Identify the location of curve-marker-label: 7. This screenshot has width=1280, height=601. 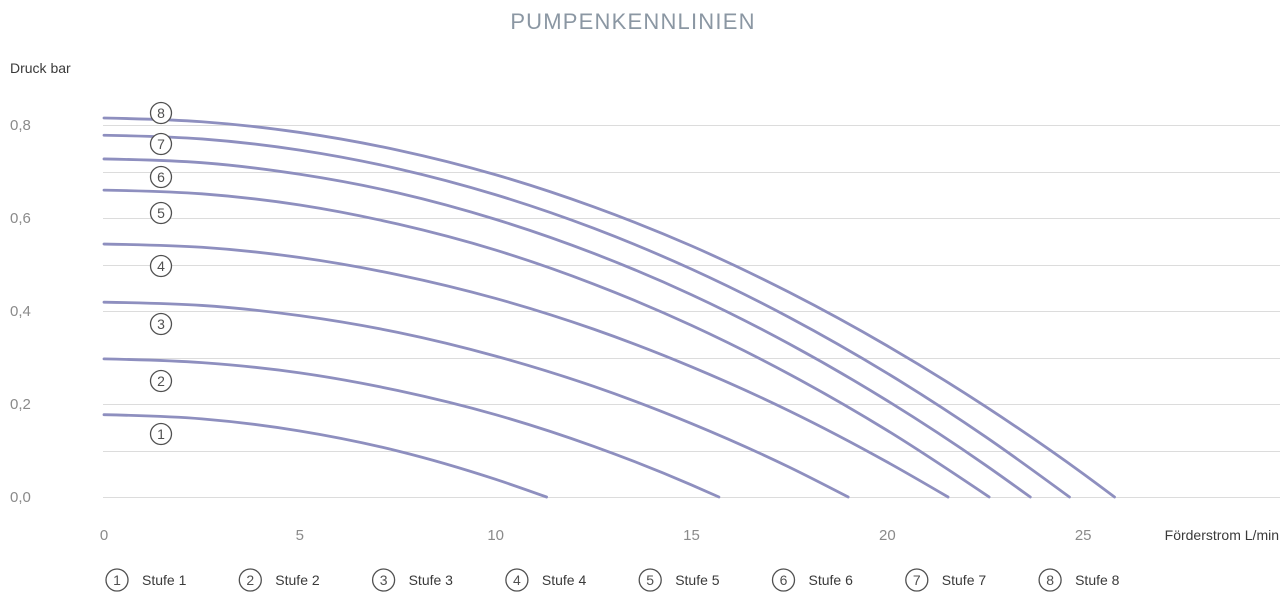
(161, 144).